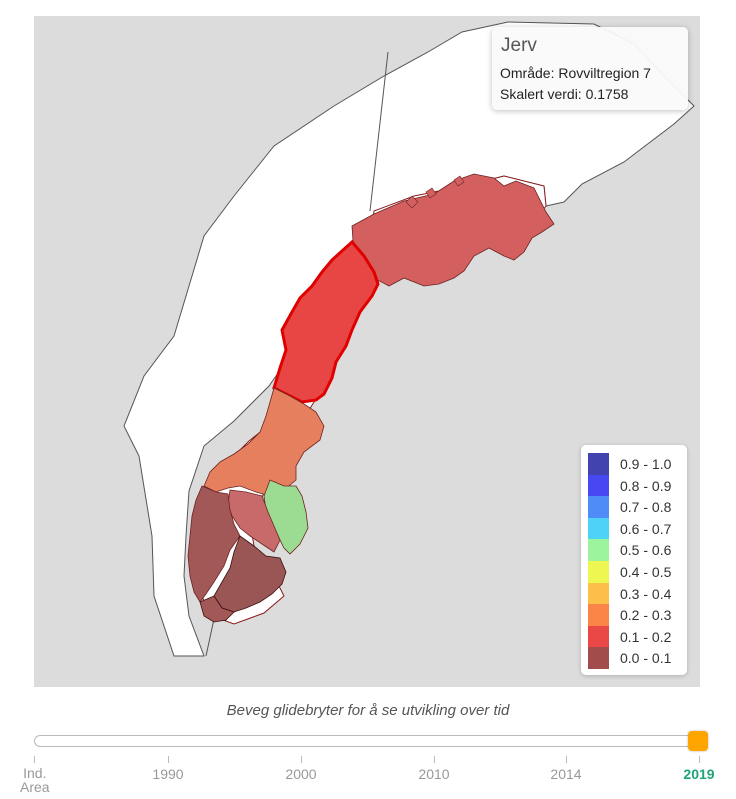 Image resolution: width=736 pixels, height=799 pixels. I want to click on legend-label: 0.4 - 0.5, so click(646, 572).